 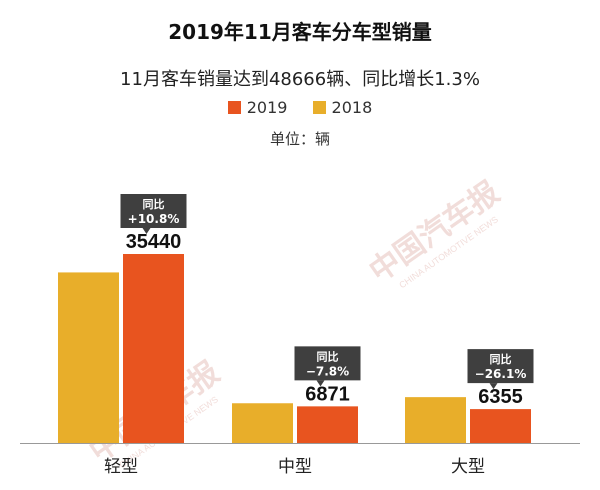 I want to click on chart-subtitle: 11月客车销量达到48666辆、同比增长1.3%, so click(x=300, y=79).